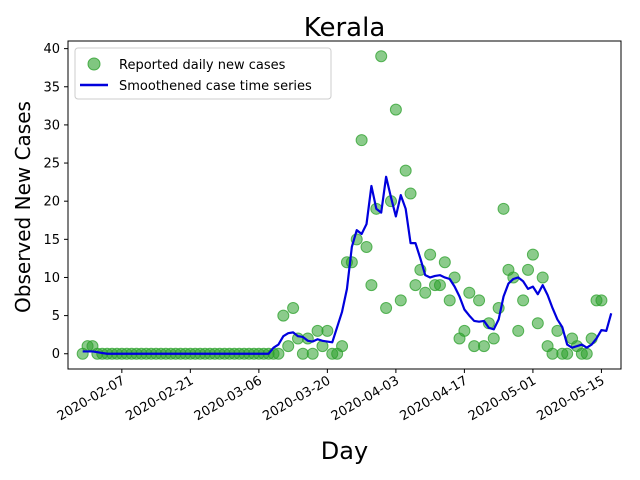  I want to click on x-tick-label: 2020-04-03, so click(365, 398).